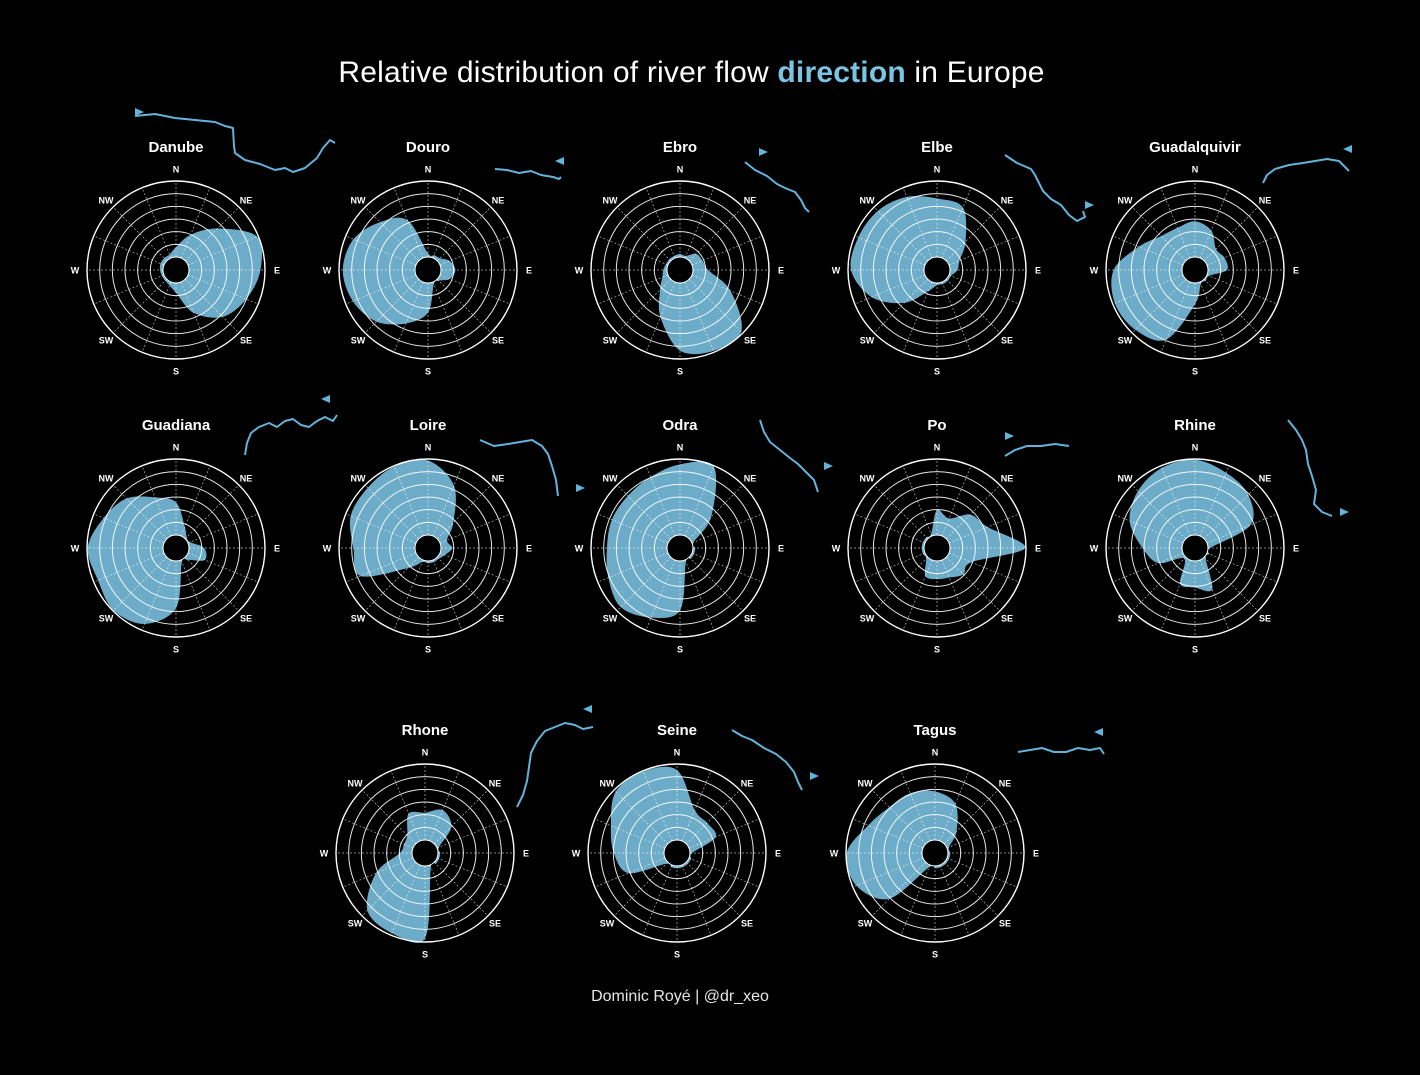 This screenshot has width=1420, height=1075. I want to click on polar-chart-loire: Loire N NE E SE S SW W NW, so click(454, 536).